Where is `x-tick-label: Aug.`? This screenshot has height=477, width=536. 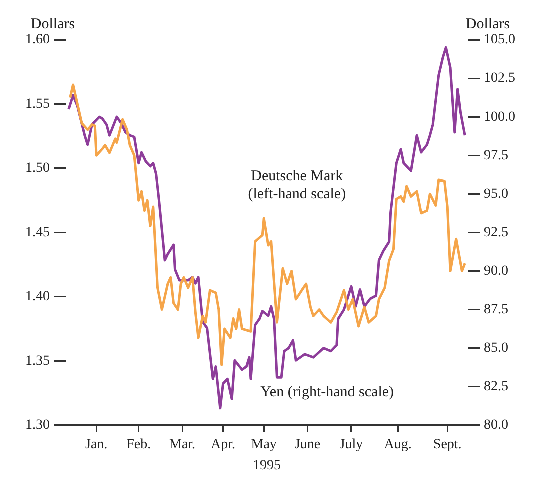
x-tick-label: Aug. is located at coordinates (398, 444).